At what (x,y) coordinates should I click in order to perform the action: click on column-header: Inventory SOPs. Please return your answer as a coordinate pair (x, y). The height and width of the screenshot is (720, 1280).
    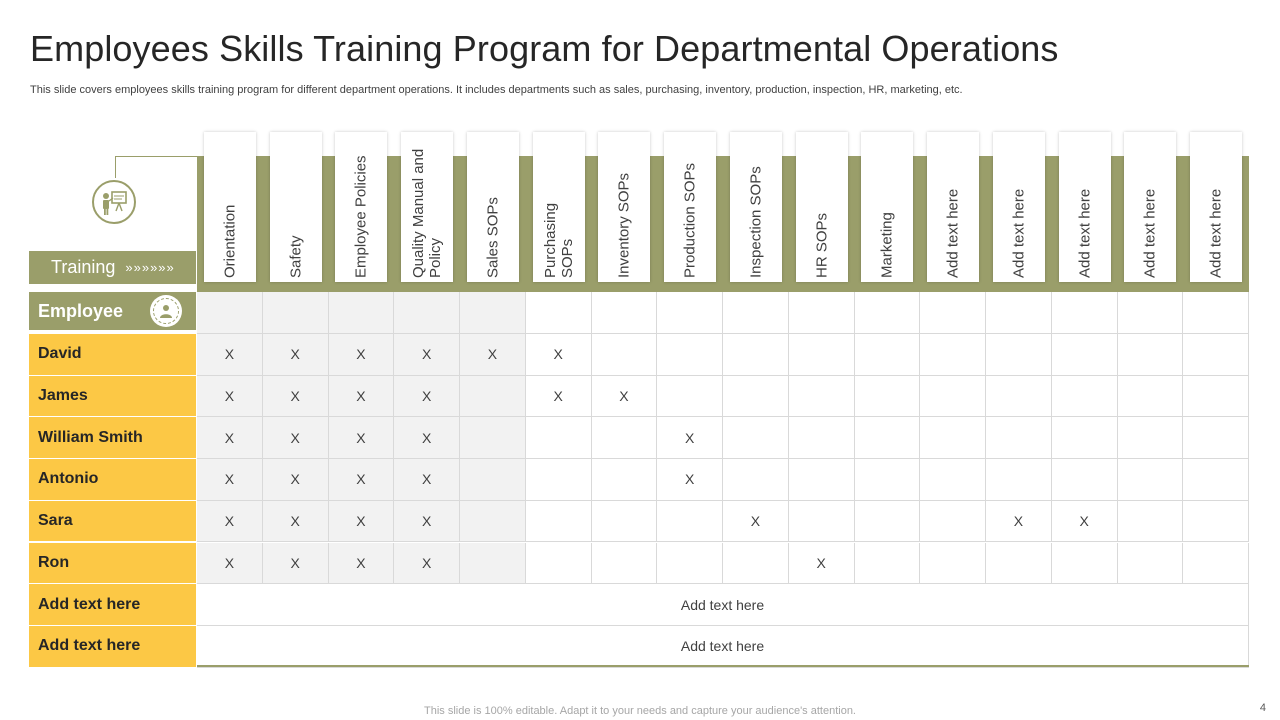
    Looking at the image, I should click on (624, 207).